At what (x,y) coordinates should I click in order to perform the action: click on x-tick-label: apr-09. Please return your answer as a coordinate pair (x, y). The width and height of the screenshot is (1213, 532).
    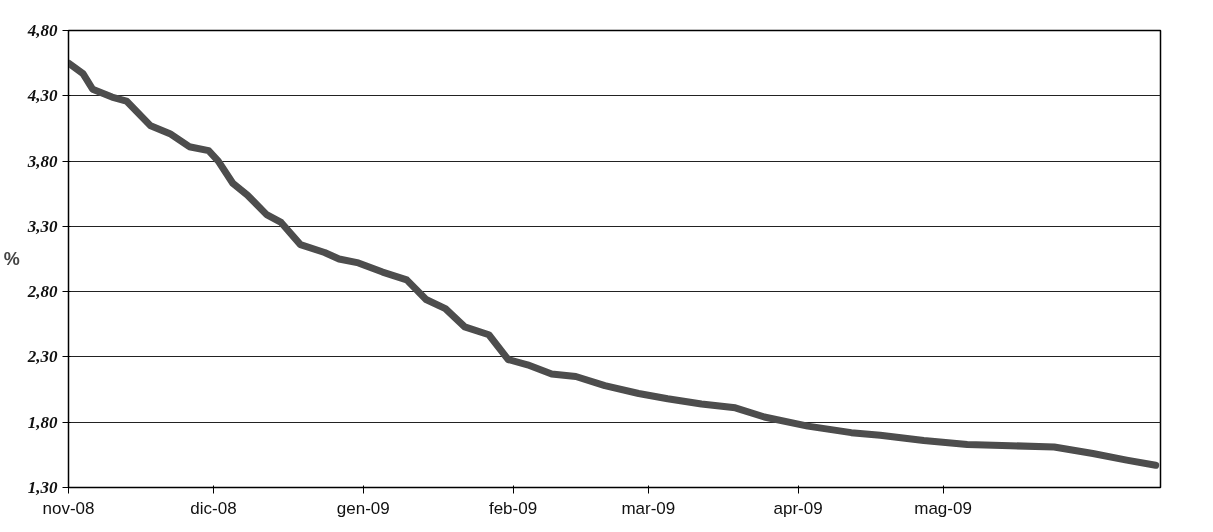
    Looking at the image, I should click on (798, 508).